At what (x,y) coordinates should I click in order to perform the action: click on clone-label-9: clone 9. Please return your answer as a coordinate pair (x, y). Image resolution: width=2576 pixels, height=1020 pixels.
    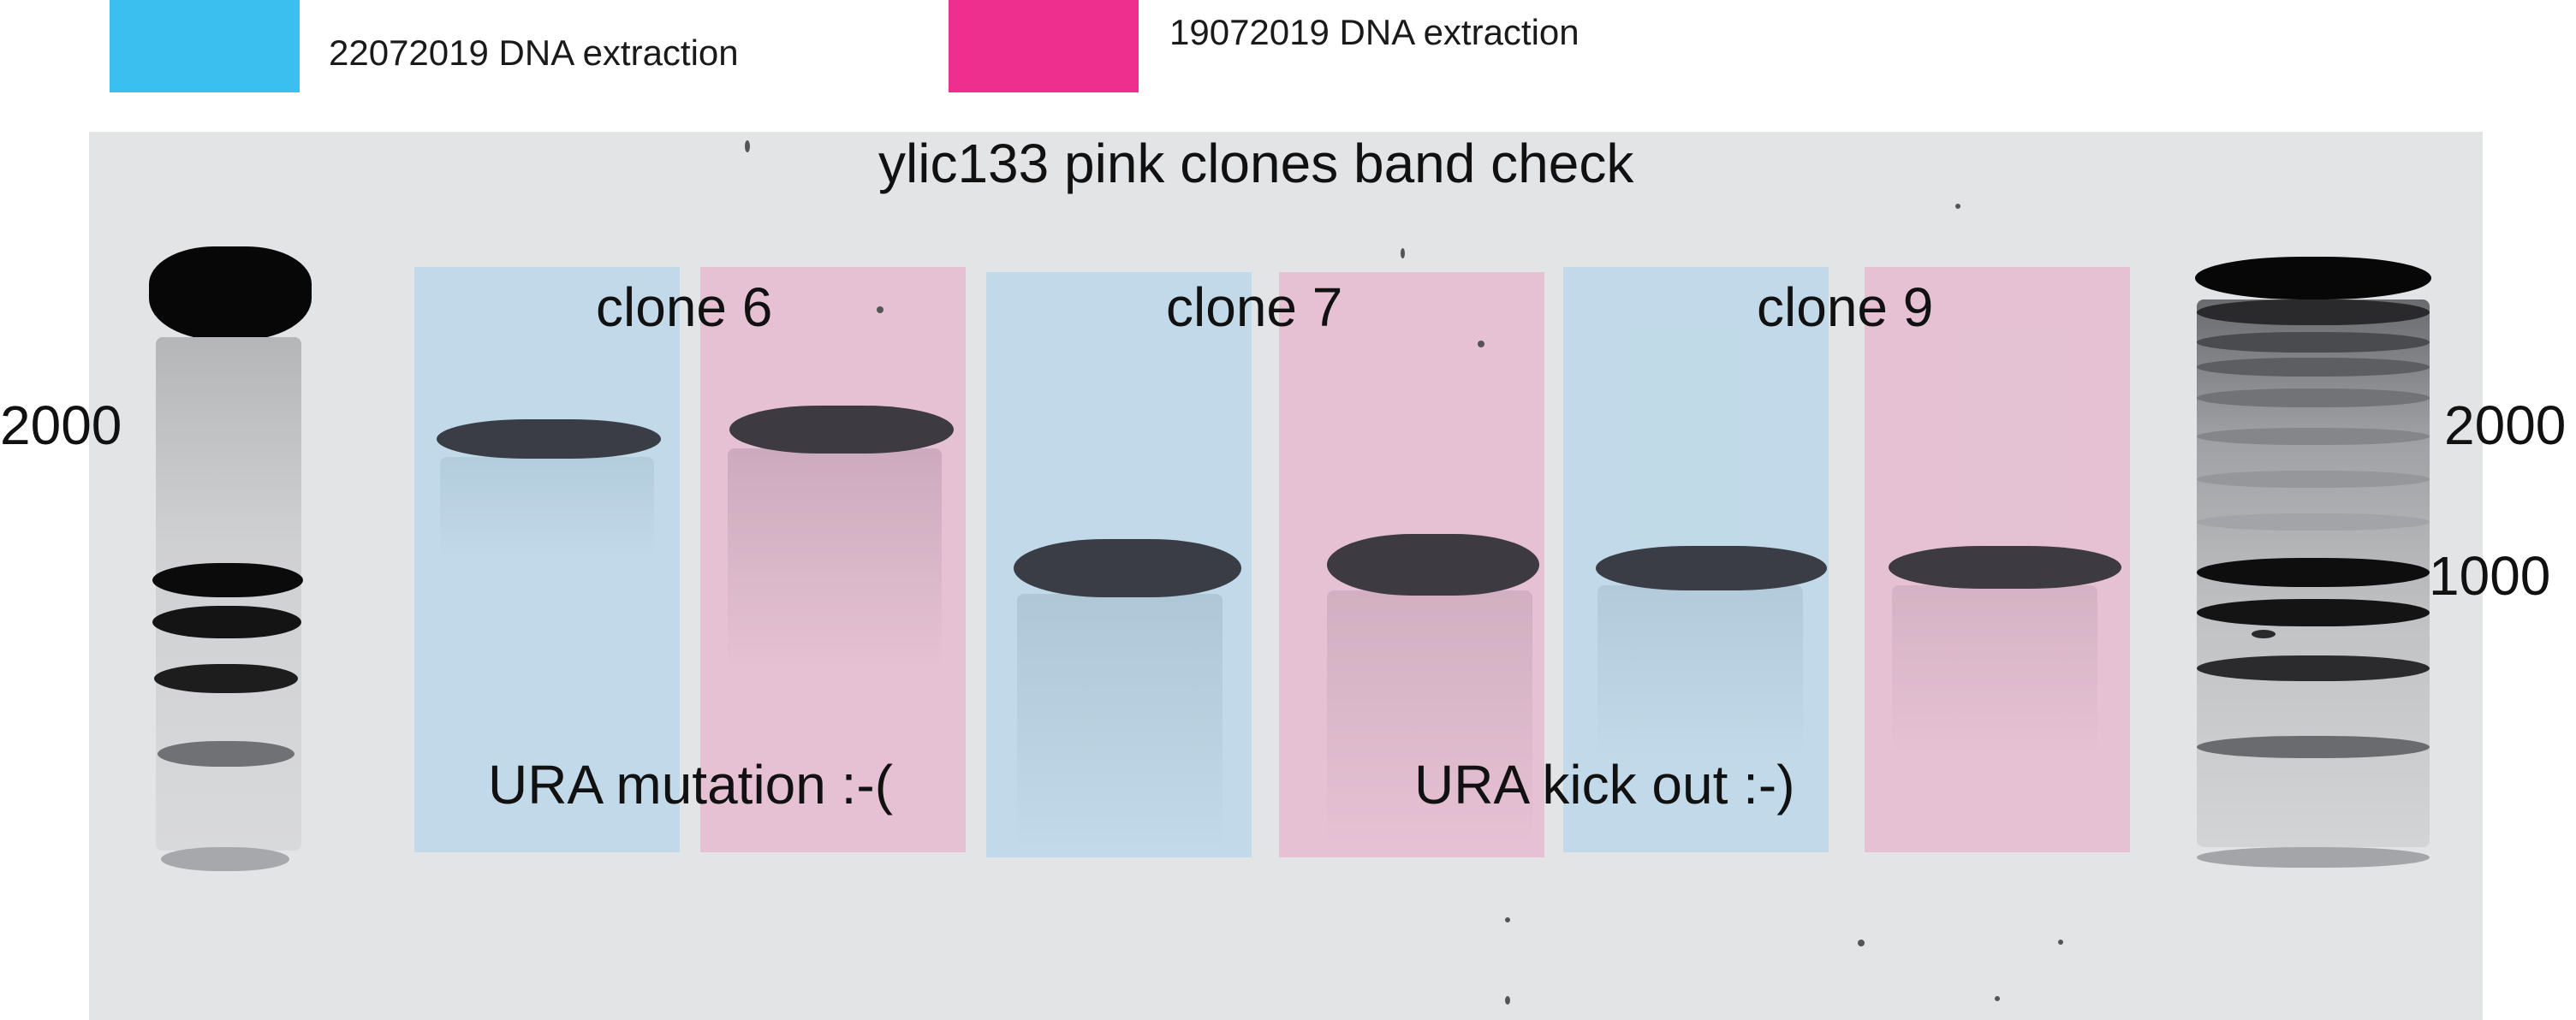
    Looking at the image, I should click on (1845, 307).